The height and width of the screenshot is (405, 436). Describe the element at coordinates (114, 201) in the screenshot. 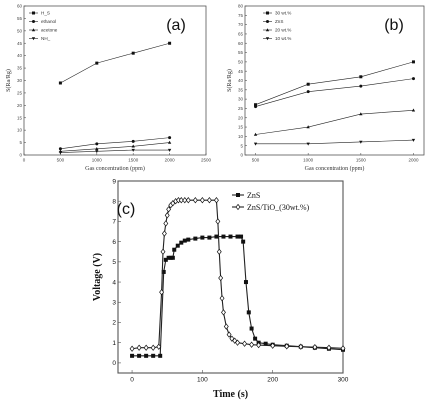

I see `y-tick-label: 8` at that location.